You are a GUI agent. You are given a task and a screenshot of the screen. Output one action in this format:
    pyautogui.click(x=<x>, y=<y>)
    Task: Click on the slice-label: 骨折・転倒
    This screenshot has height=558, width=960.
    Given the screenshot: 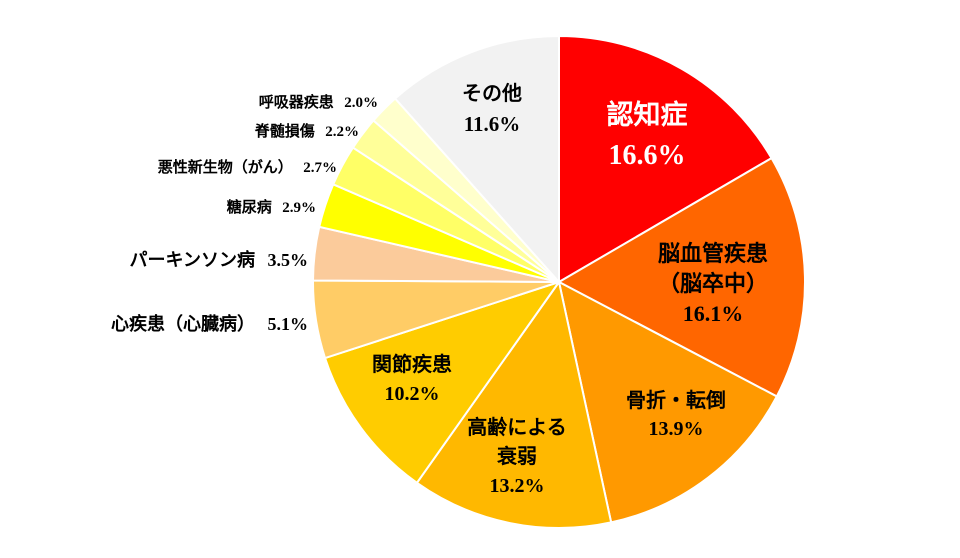 What is the action you would take?
    pyautogui.click(x=676, y=400)
    